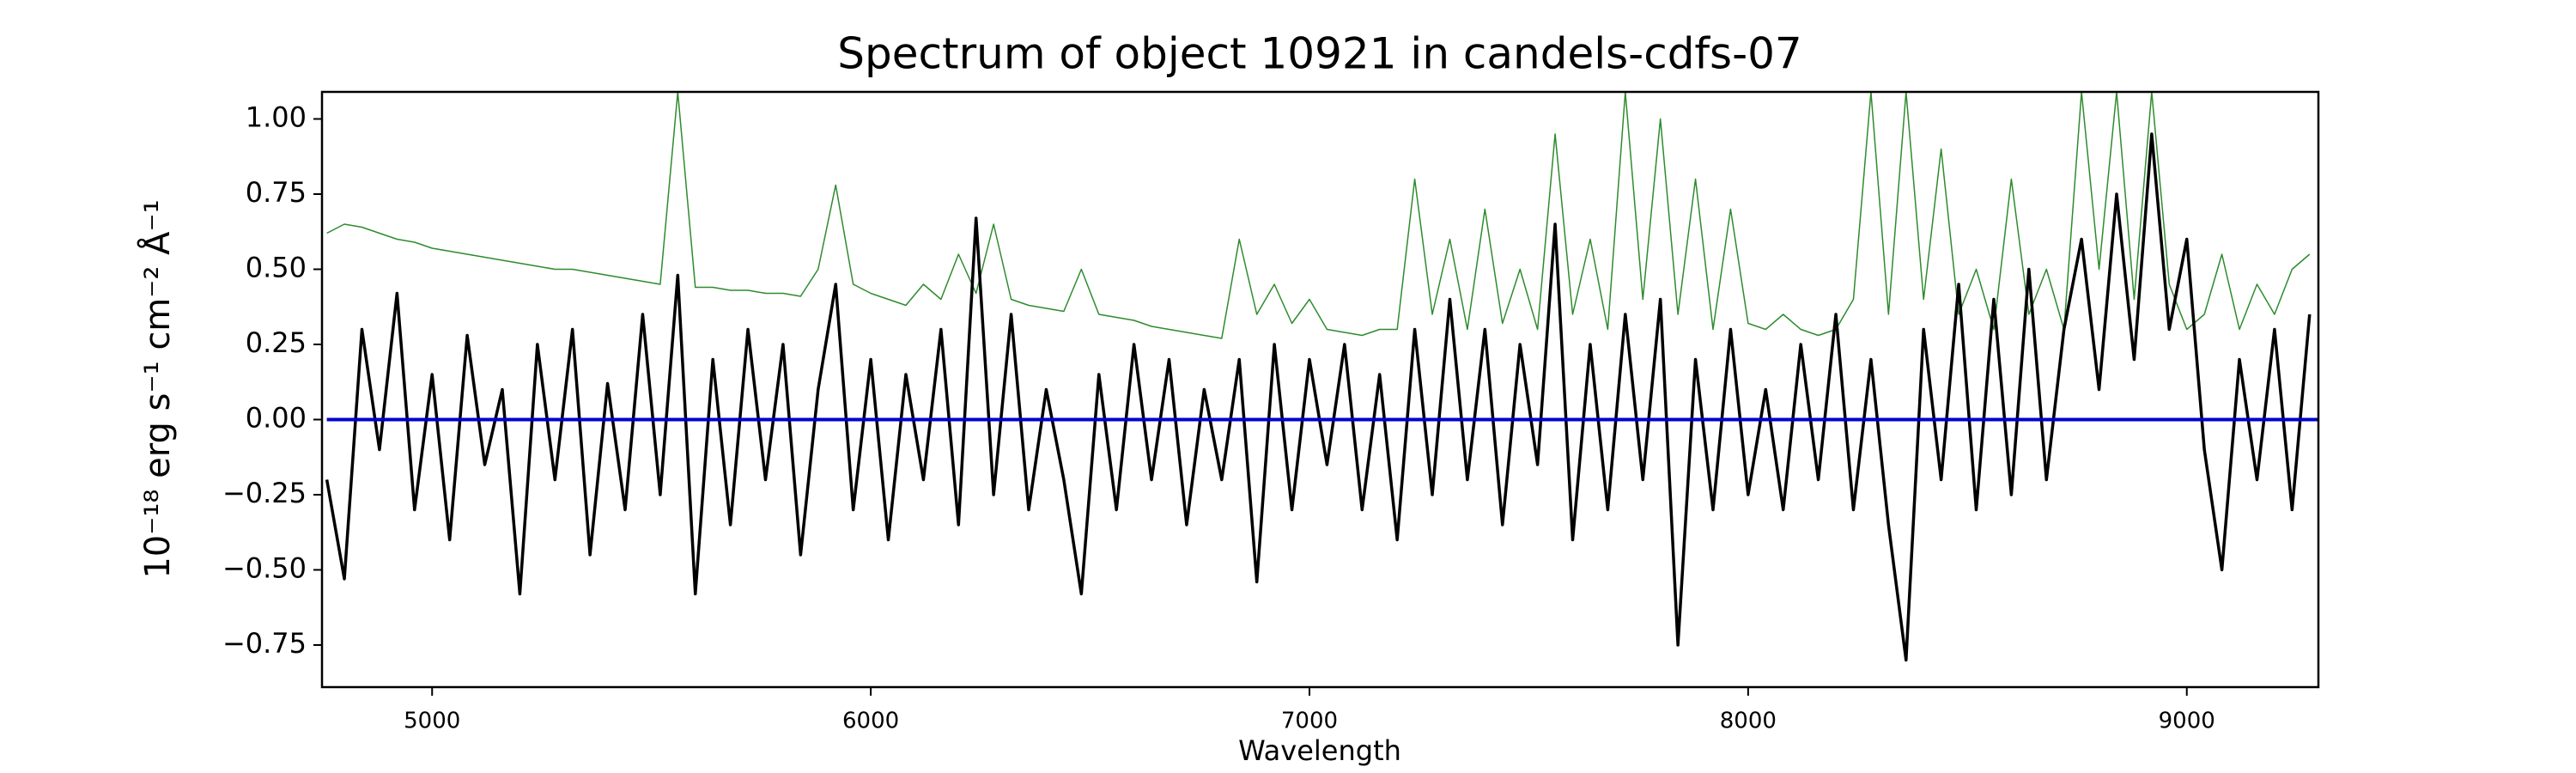 The height and width of the screenshot is (773, 2576). What do you see at coordinates (1748, 721) in the screenshot?
I see `x-tick-label: 8000` at bounding box center [1748, 721].